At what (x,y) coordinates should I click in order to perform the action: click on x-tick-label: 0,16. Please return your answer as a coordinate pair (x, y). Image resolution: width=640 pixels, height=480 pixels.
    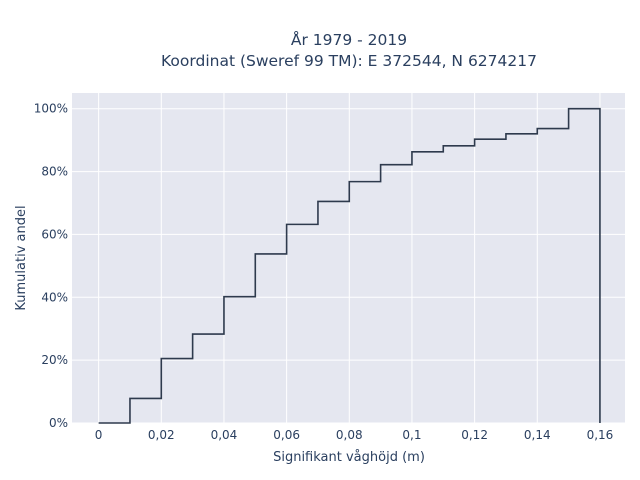
    Looking at the image, I should click on (600, 435).